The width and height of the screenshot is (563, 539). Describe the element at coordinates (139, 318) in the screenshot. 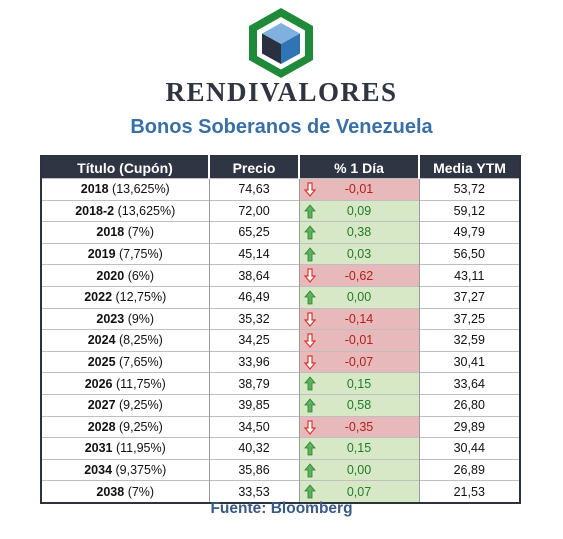

I see `bond-coupon: (9%)` at that location.